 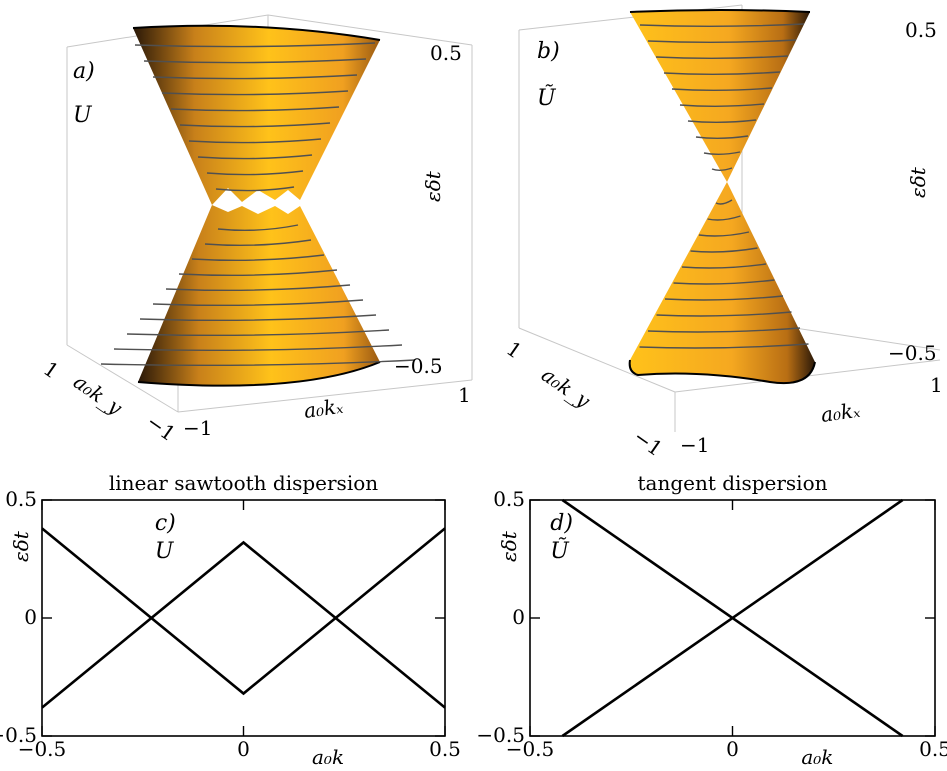 I want to click on panel-b-z-label: εδt, so click(x=918, y=182).